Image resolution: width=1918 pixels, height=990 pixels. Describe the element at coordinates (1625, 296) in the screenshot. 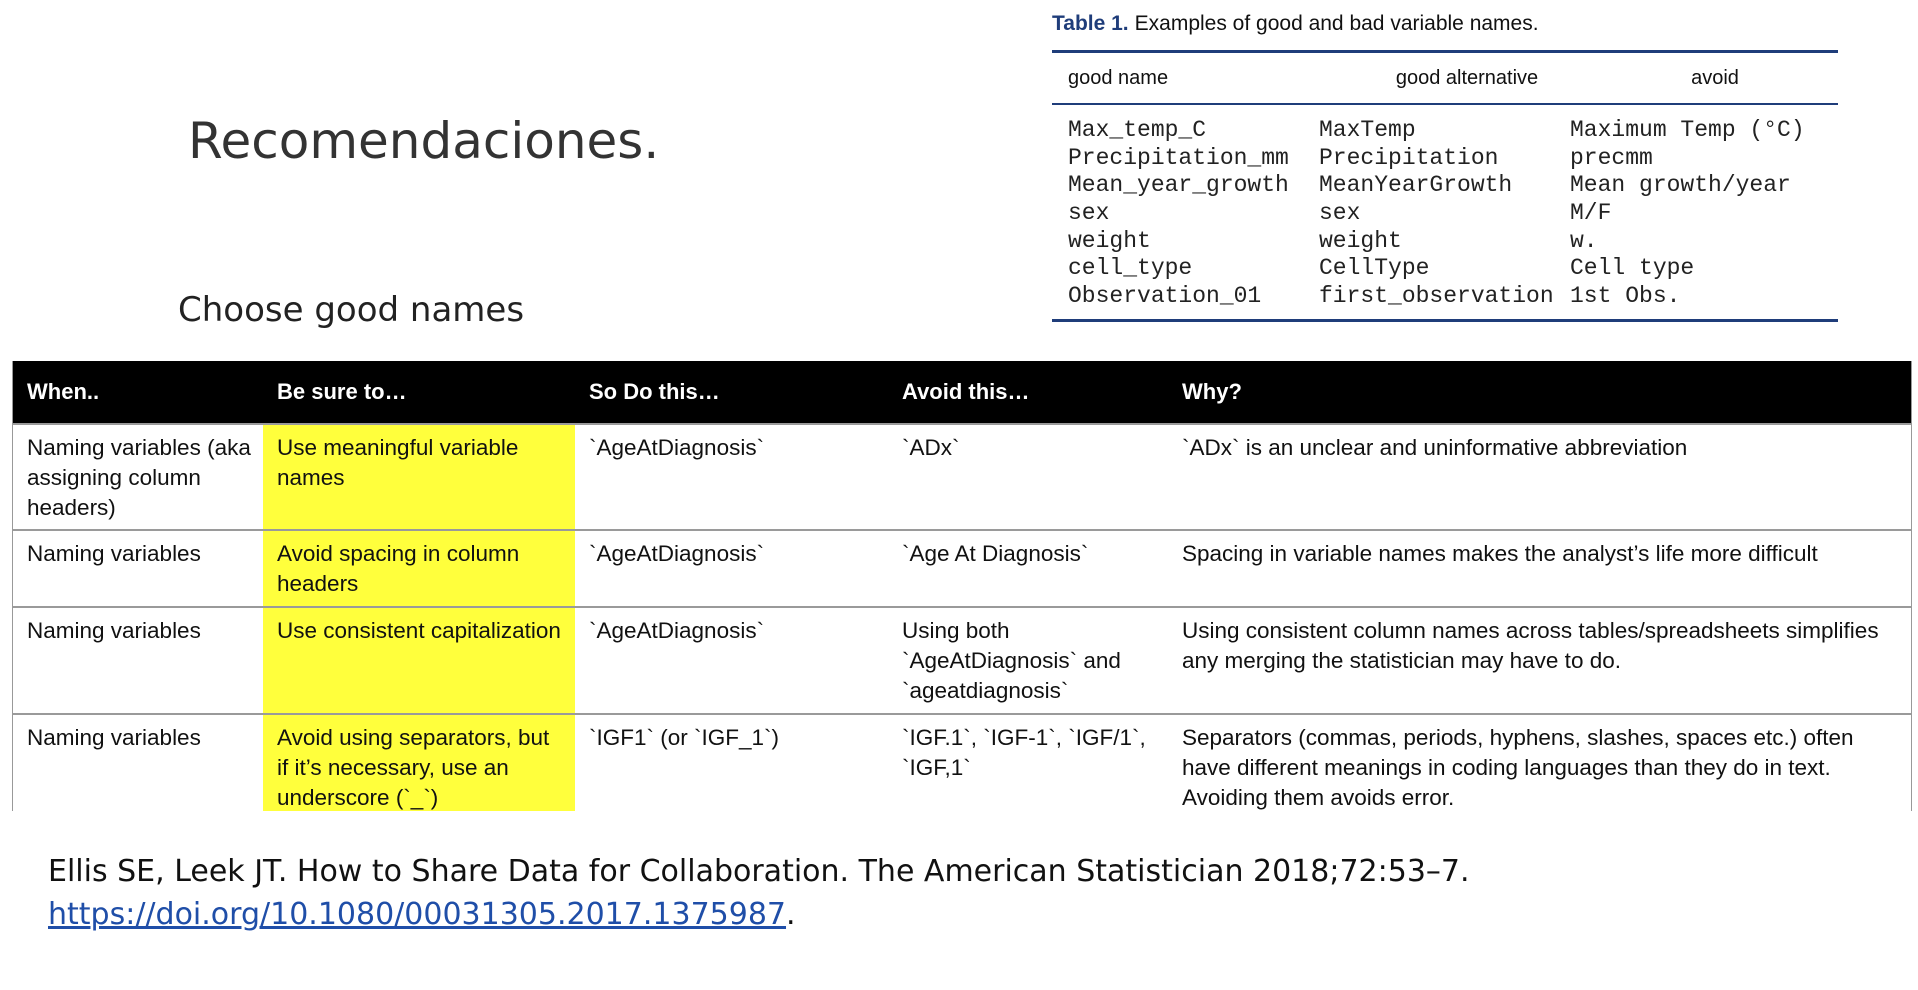

I see `table1-cell: 1st Obs.` at that location.